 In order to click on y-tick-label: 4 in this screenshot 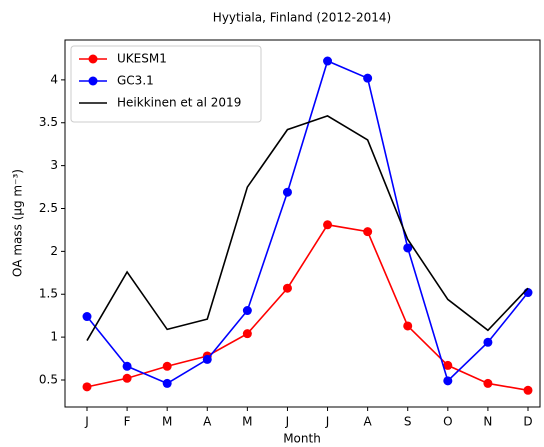, I will do `click(54, 79)`.